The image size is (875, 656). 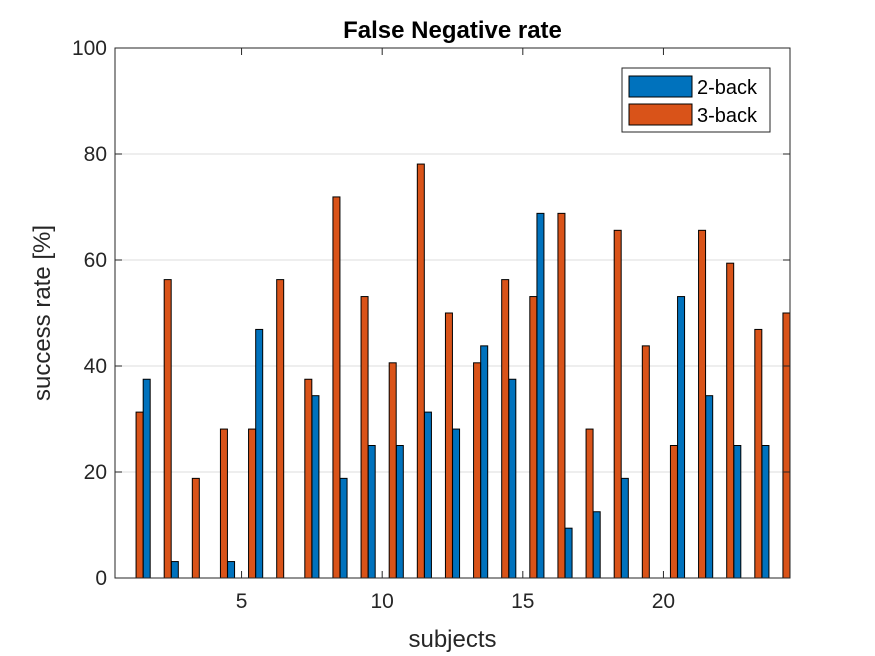 I want to click on x-tick-label: 20, so click(x=663, y=601).